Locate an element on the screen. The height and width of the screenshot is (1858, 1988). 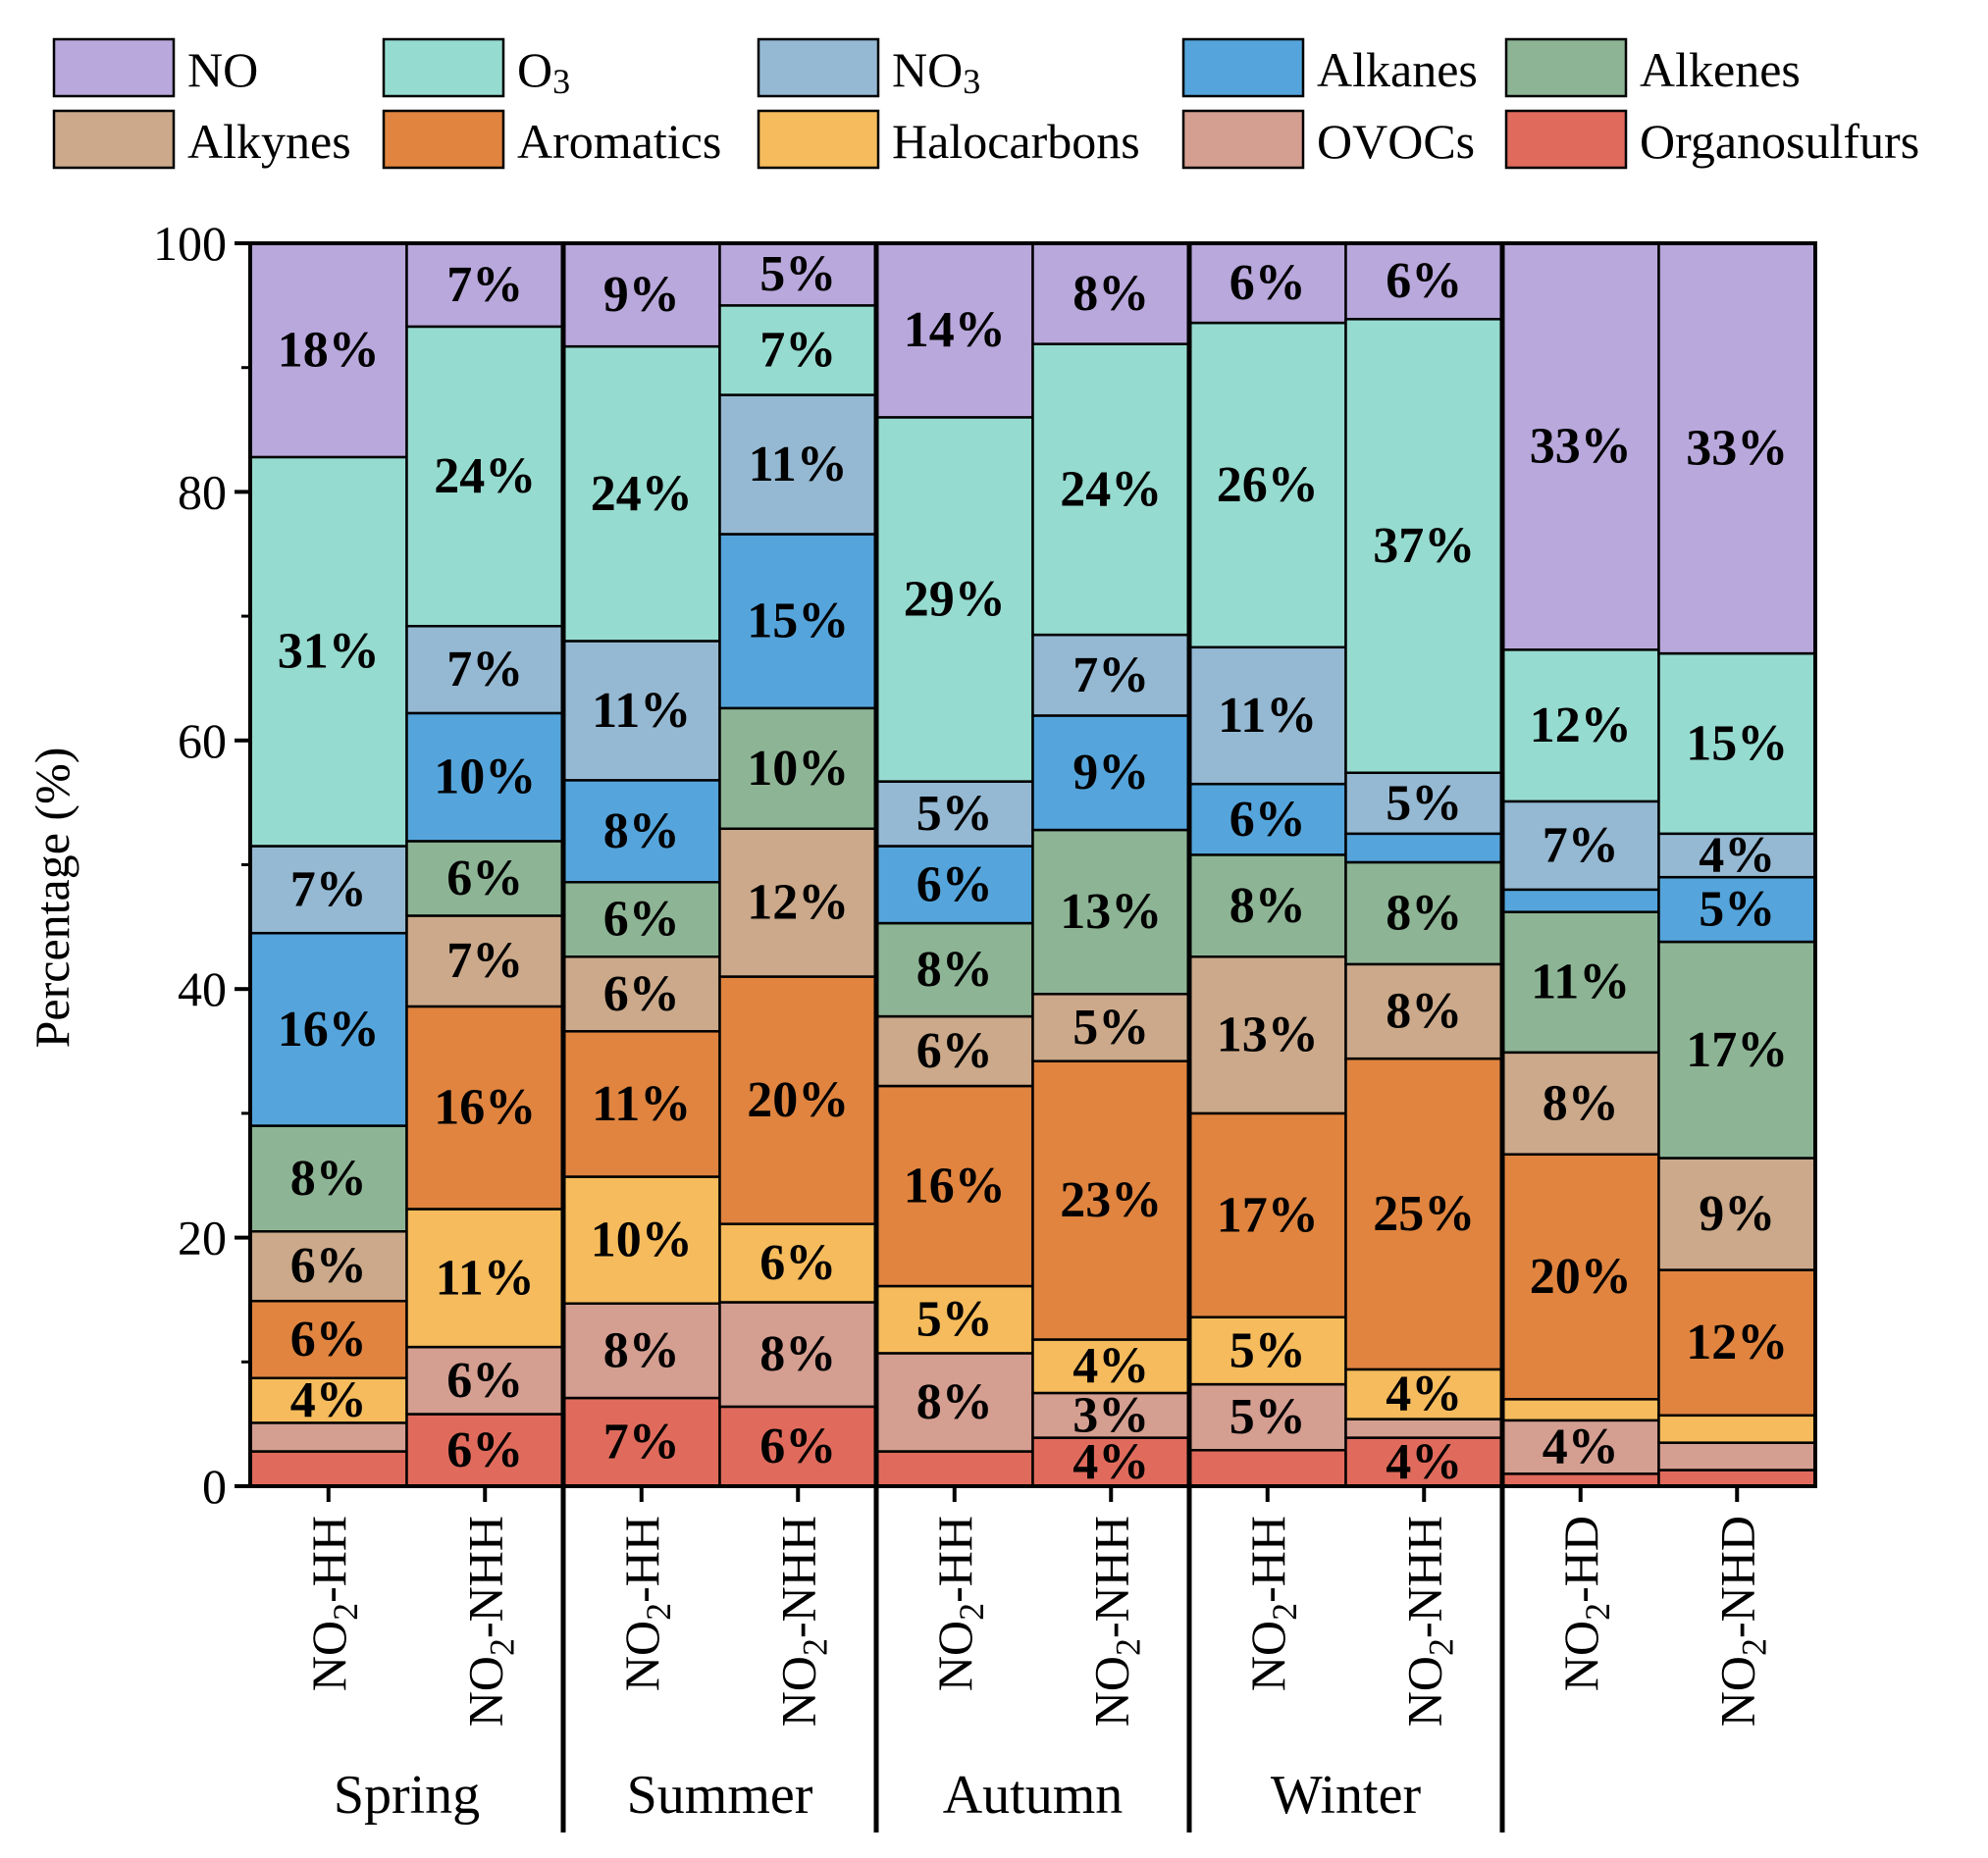
data-label-organosulfurs-5: 4% is located at coordinates (1111, 1462).